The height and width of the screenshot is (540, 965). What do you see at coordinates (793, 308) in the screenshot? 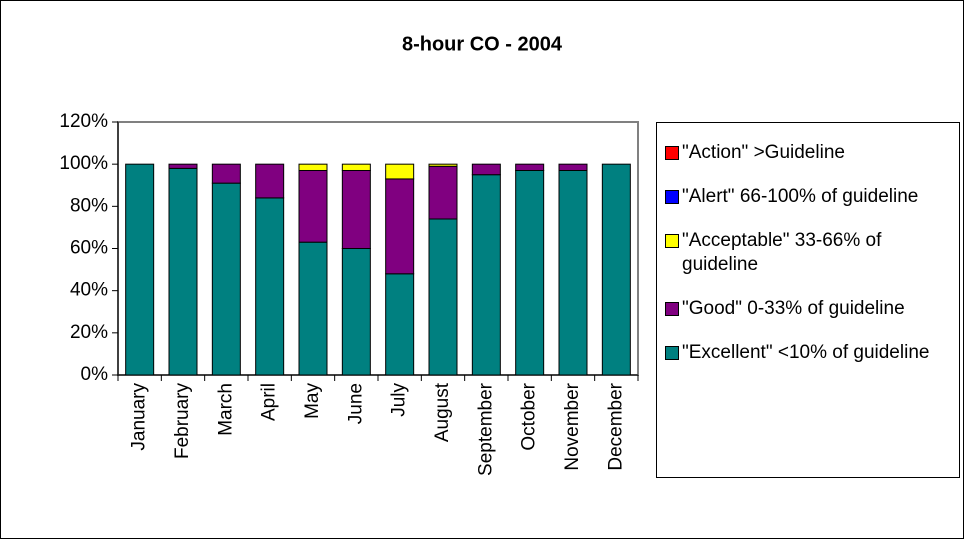
I see `legend-label: "Good" 0-33% of guideline` at bounding box center [793, 308].